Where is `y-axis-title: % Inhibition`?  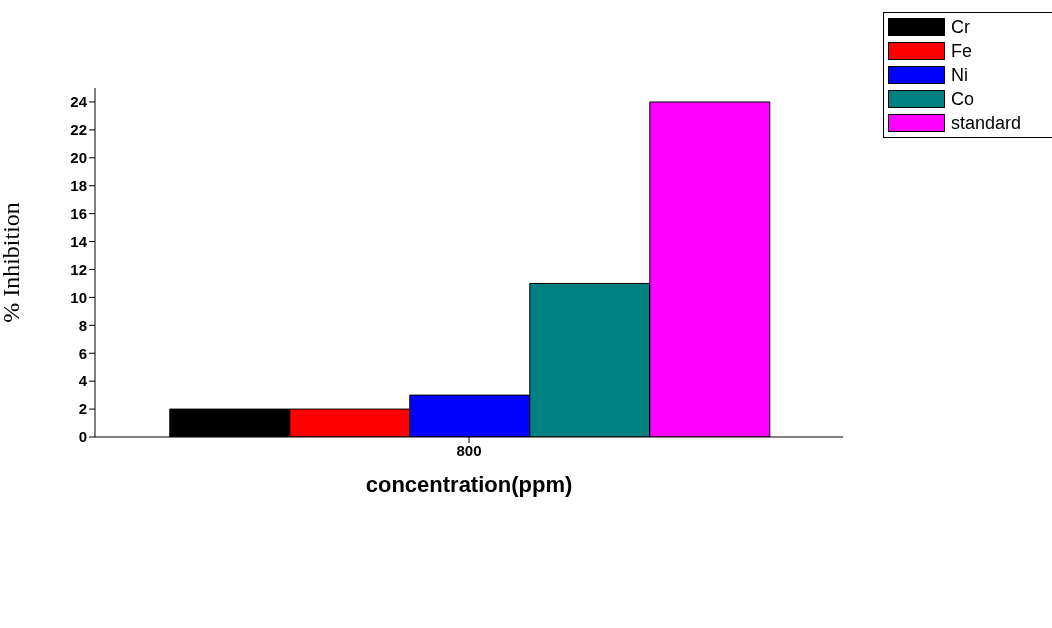
y-axis-title: % Inhibition is located at coordinates (12, 262).